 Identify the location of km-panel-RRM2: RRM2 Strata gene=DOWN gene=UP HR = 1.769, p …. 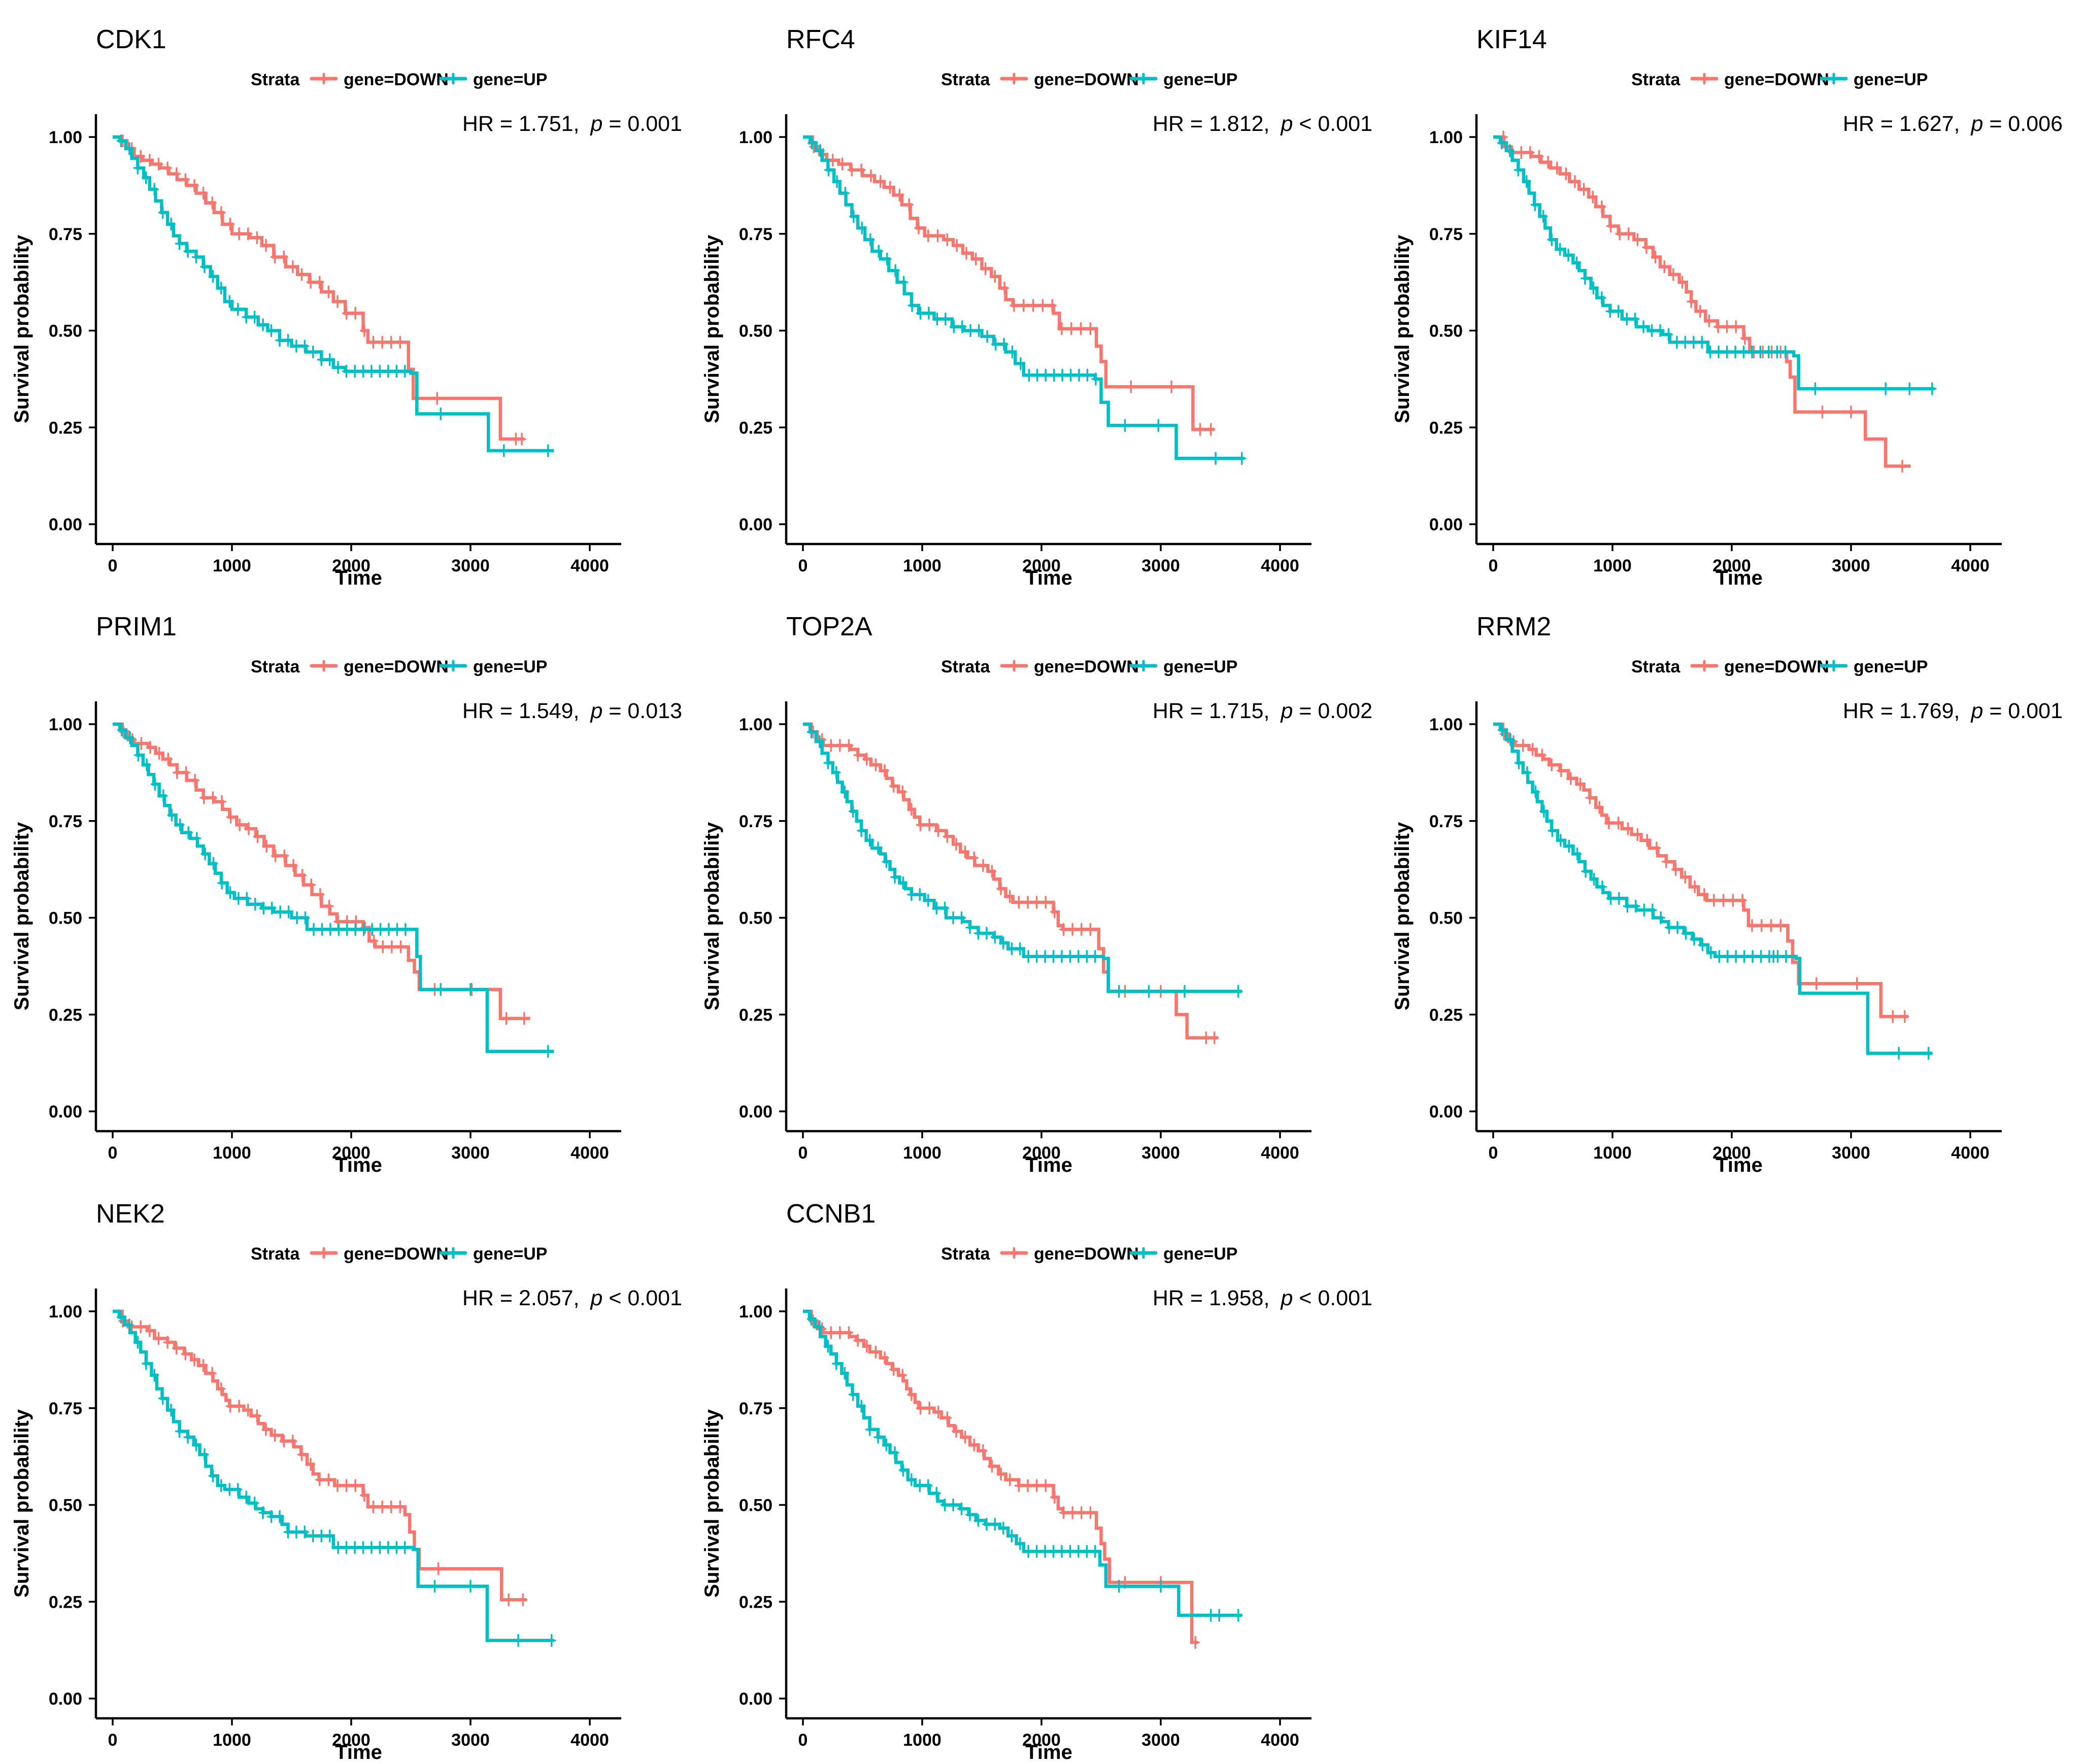
(1733, 881).